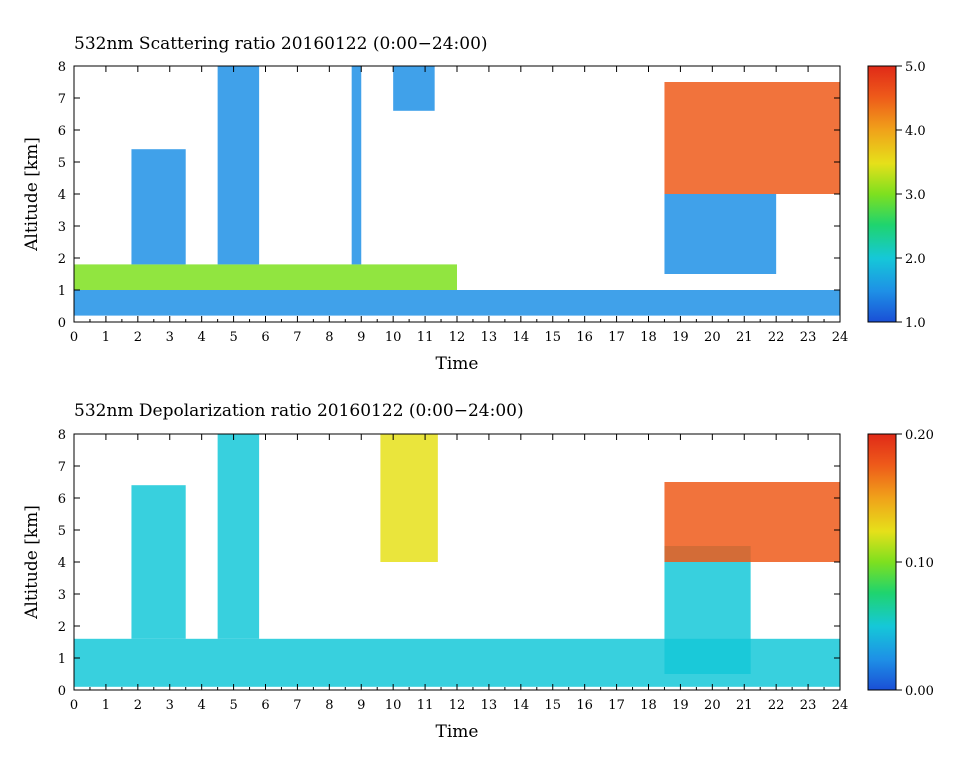 The height and width of the screenshot is (770, 960). I want to click on x-tick-label: 14, so click(521, 337).